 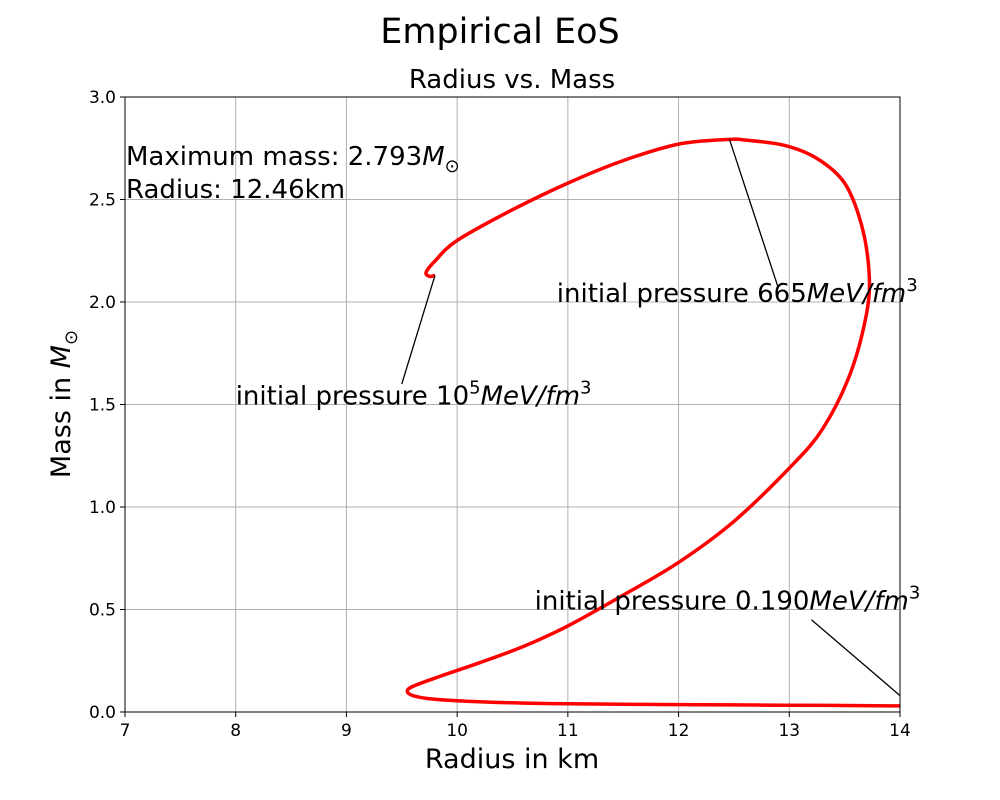 I want to click on y-axis-label-sub: ⊙, so click(x=71, y=337).